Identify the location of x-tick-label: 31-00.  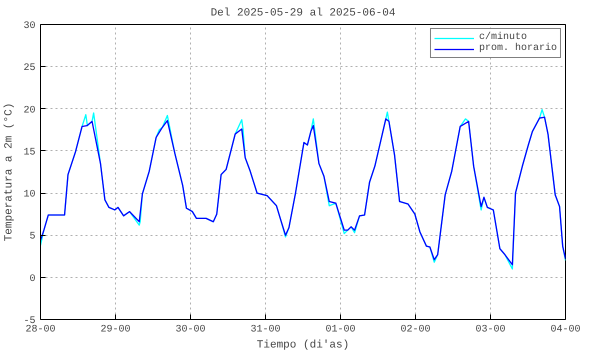
(265, 330).